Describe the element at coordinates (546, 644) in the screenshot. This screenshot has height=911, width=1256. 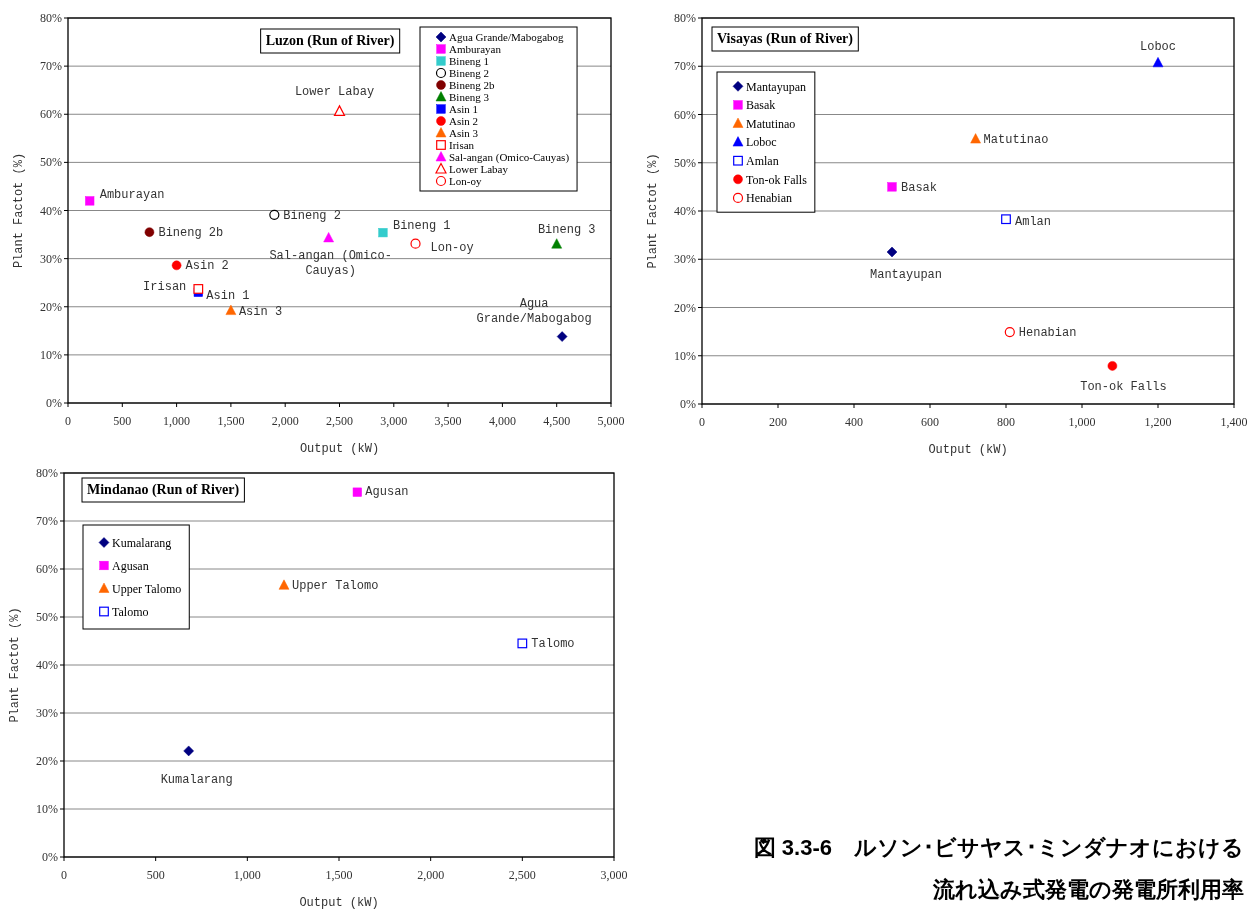
I see `series: Talomo` at that location.